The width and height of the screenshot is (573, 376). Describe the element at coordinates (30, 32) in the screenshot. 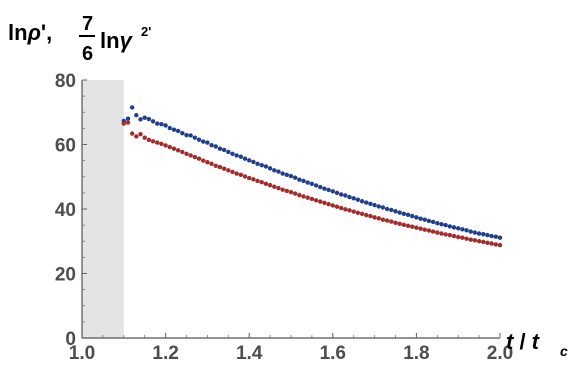

I see `svg-text: lnρ',` at that location.